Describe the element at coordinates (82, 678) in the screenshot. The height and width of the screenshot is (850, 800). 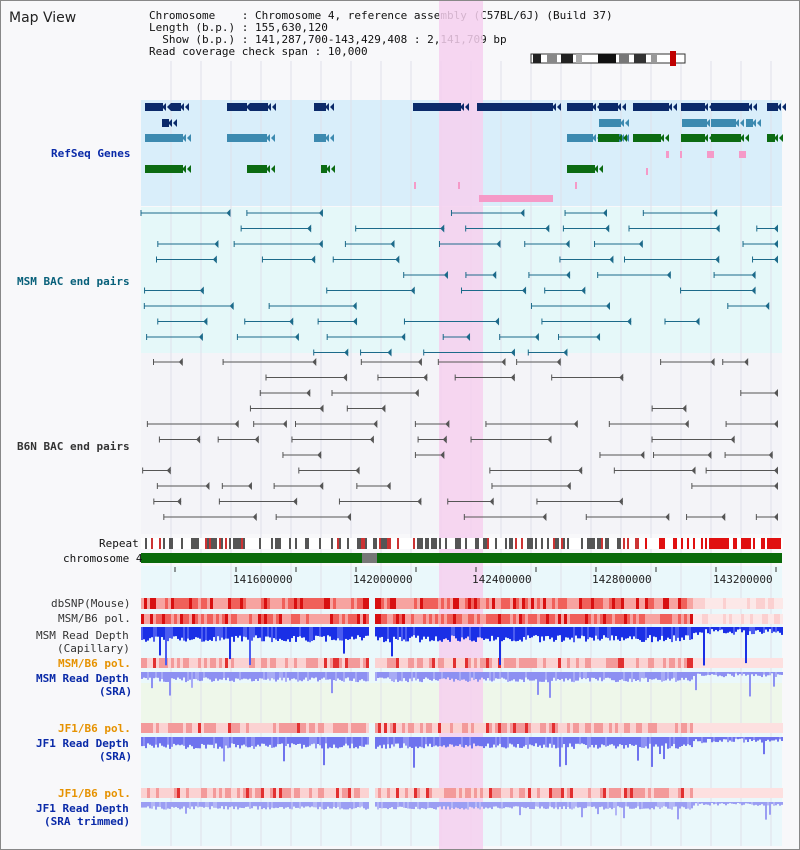
I see `track-label-msm-read-depth-sra: MSM Read Depth` at that location.